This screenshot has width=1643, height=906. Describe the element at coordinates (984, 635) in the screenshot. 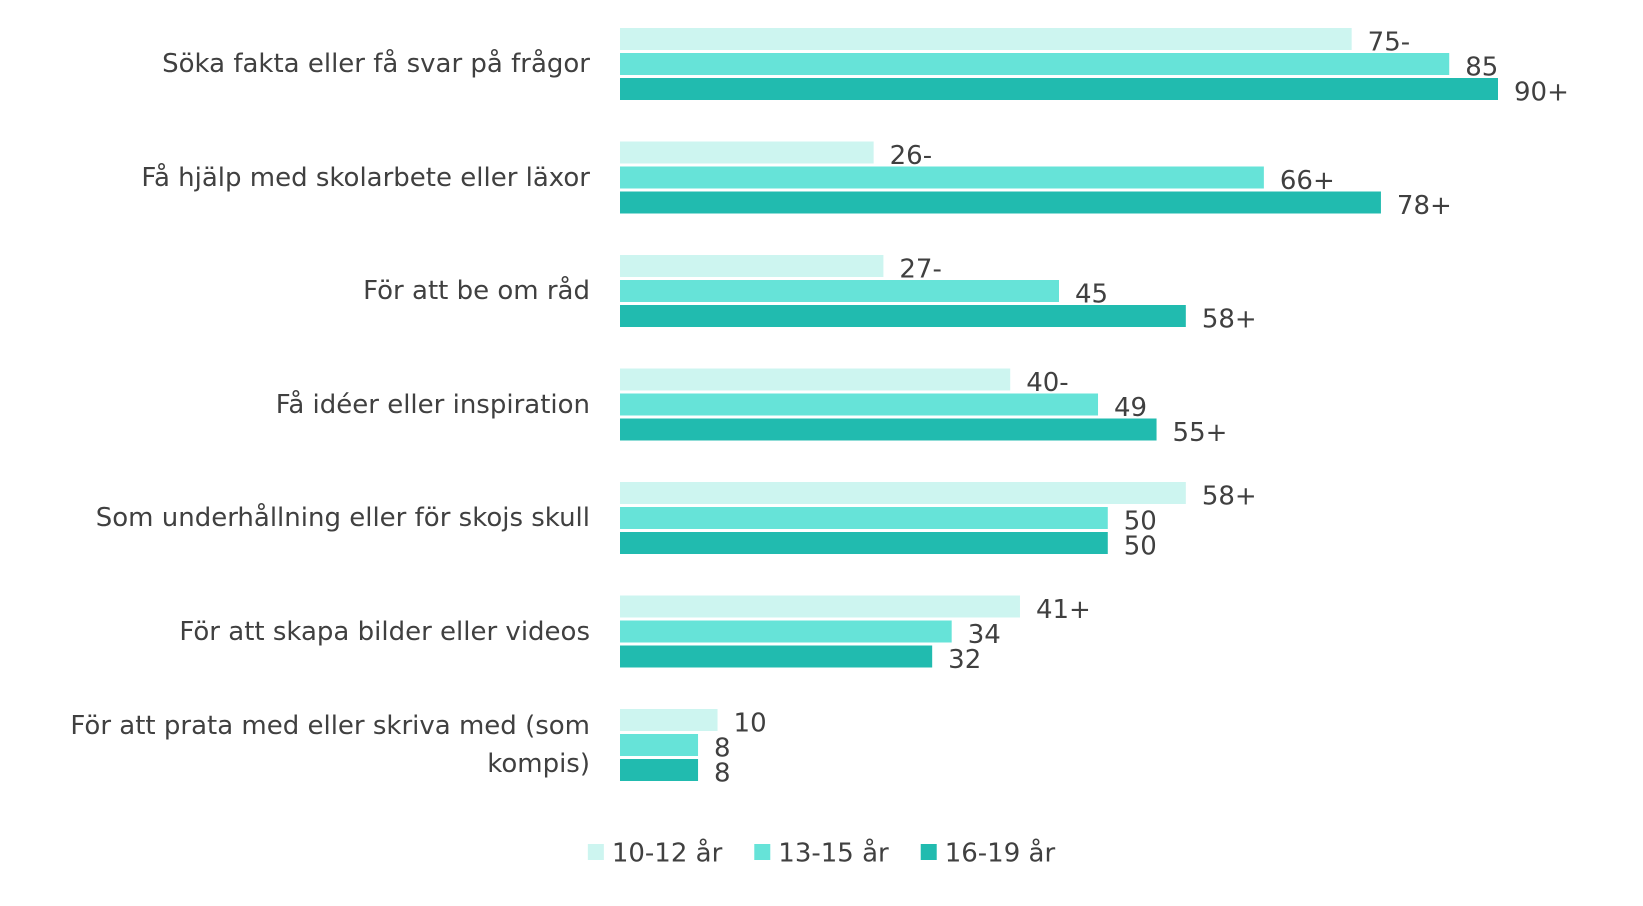

I see `value-label: 34` at that location.